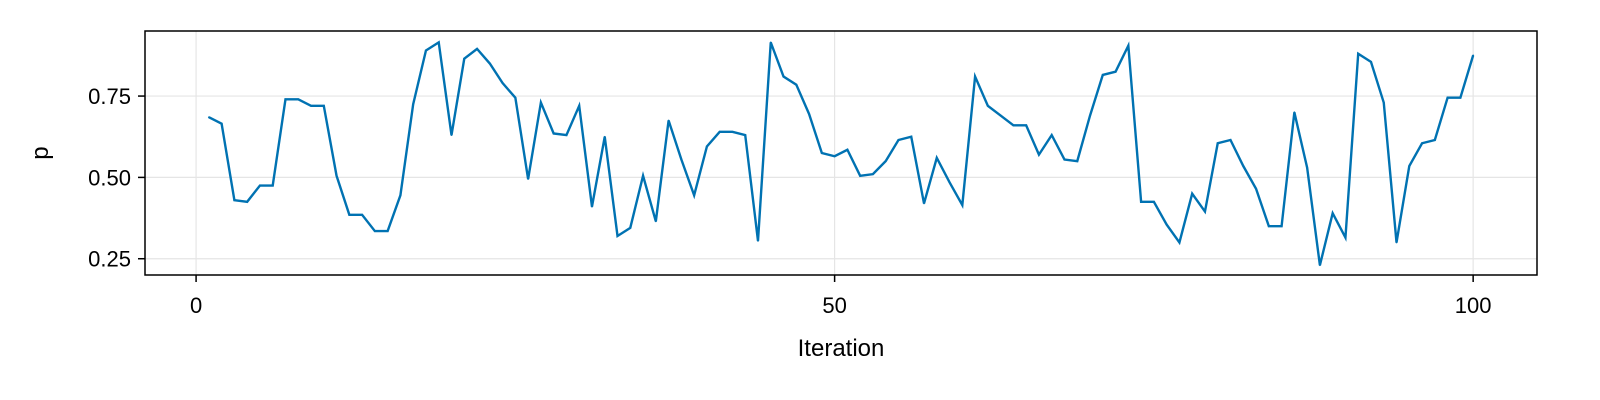 The height and width of the screenshot is (400, 1600). What do you see at coordinates (834, 305) in the screenshot?
I see `x-tick-label: 50` at bounding box center [834, 305].